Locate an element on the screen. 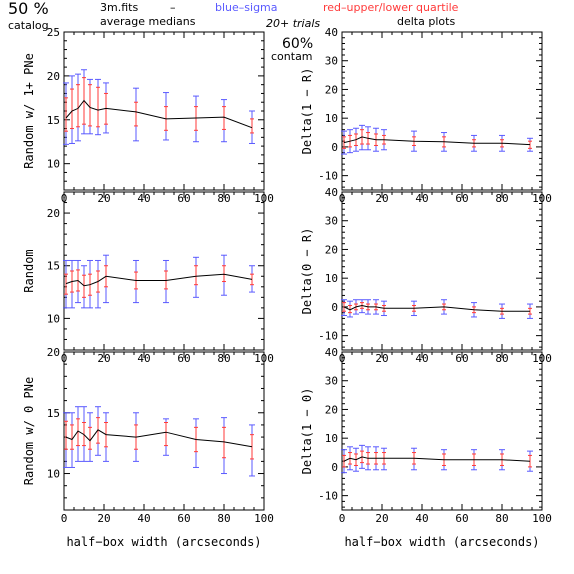 The height and width of the screenshot is (574, 574). contam-percent-label: 60% is located at coordinates (297, 44).